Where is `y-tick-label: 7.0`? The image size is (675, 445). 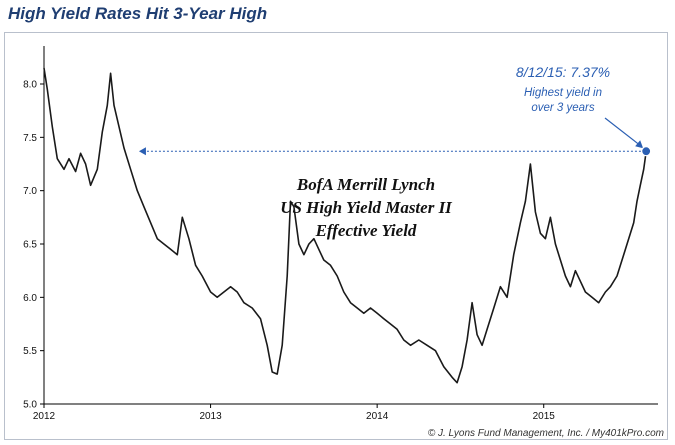
y-tick-label: 7.0 is located at coordinates (30, 191).